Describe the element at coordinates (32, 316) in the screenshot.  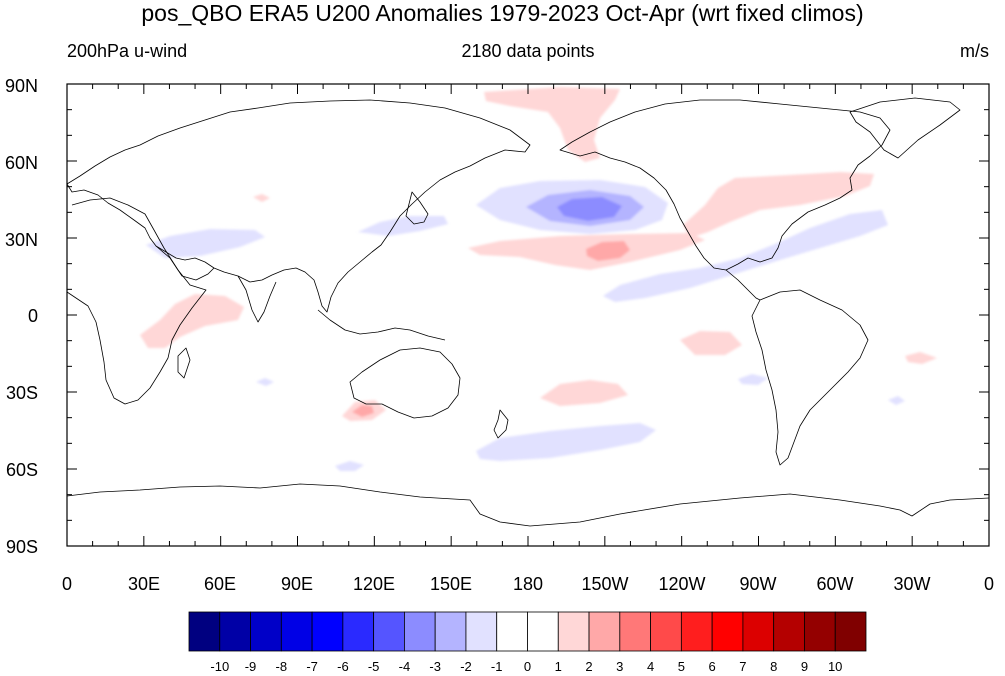
I see `lat-label-eq: 0` at that location.